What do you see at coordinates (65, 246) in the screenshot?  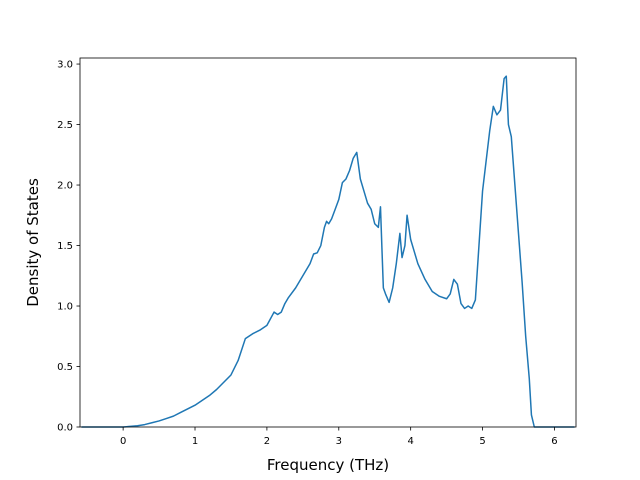 I see `y-tick-label: 1.5` at bounding box center [65, 246].